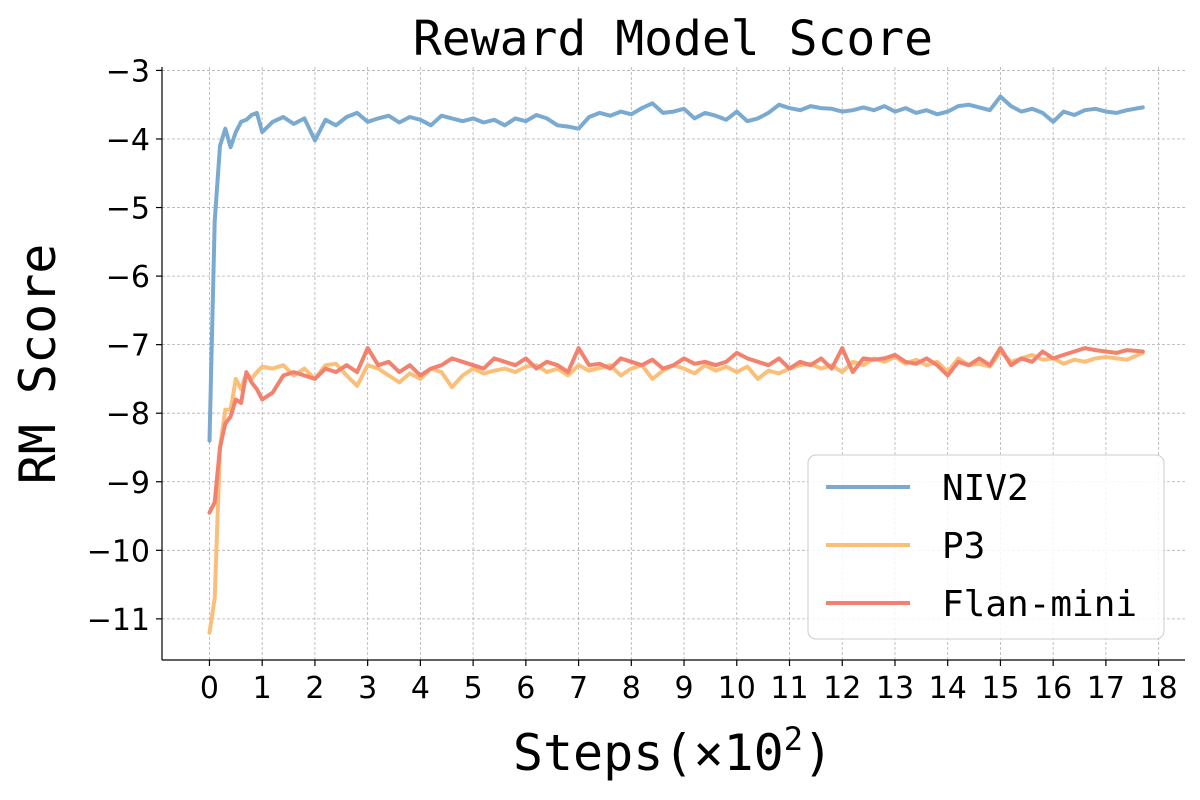  I want to click on x-tick-label: 15, so click(1000, 688).